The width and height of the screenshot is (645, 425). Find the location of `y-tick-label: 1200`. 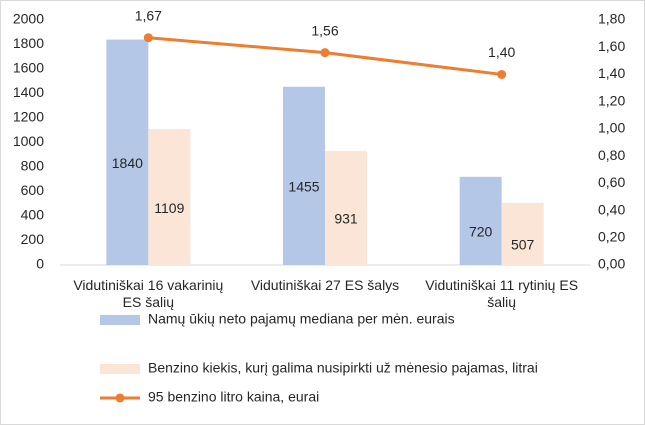

y-tick-label: 1200 is located at coordinates (28, 117).